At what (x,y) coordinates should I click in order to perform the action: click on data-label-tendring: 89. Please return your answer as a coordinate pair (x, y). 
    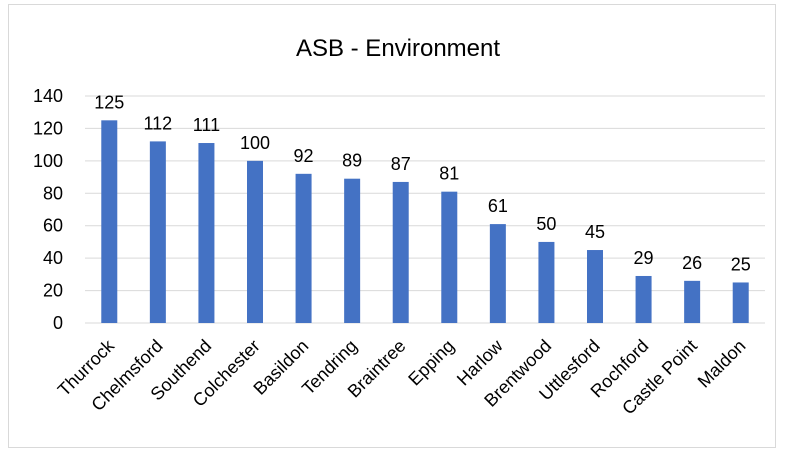
    Looking at the image, I should click on (352, 161).